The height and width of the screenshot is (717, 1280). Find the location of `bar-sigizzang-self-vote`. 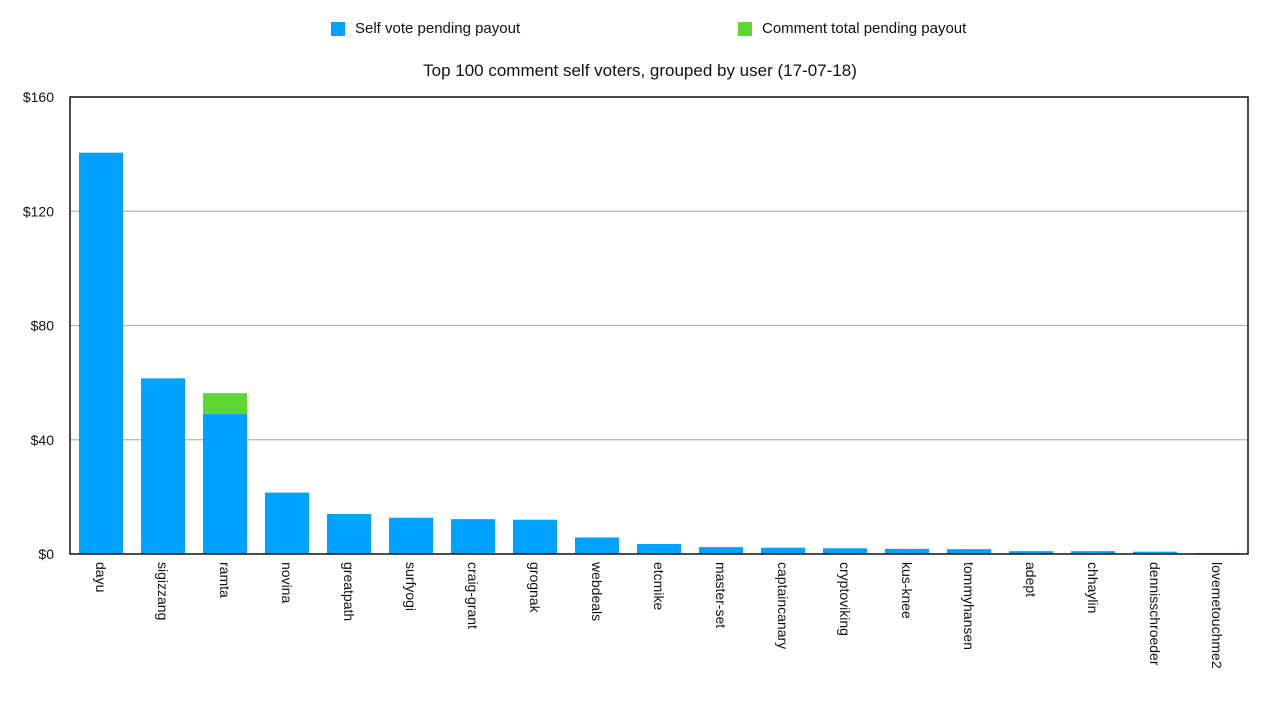

bar-sigizzang-self-vote is located at coordinates (163, 466).